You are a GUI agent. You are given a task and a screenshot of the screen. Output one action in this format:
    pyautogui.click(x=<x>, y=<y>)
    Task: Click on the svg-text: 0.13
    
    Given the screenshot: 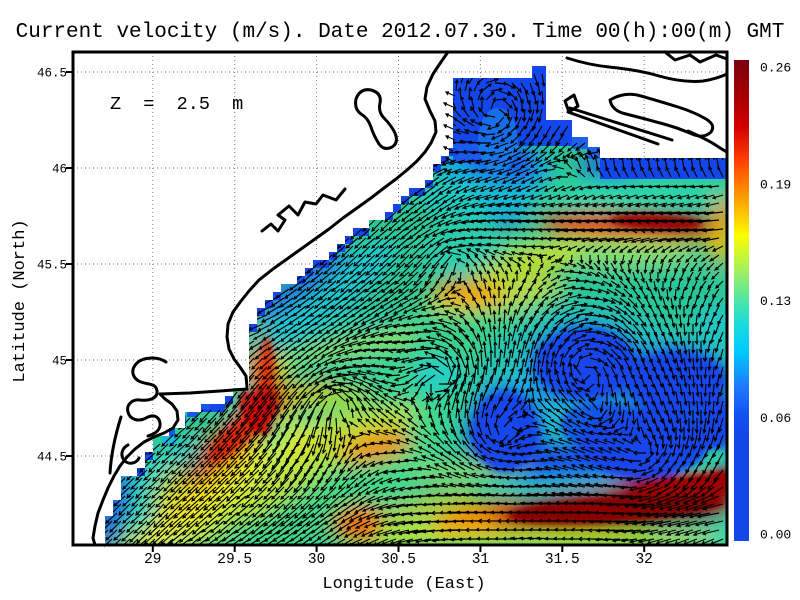 What is the action you would take?
    pyautogui.click(x=775, y=301)
    